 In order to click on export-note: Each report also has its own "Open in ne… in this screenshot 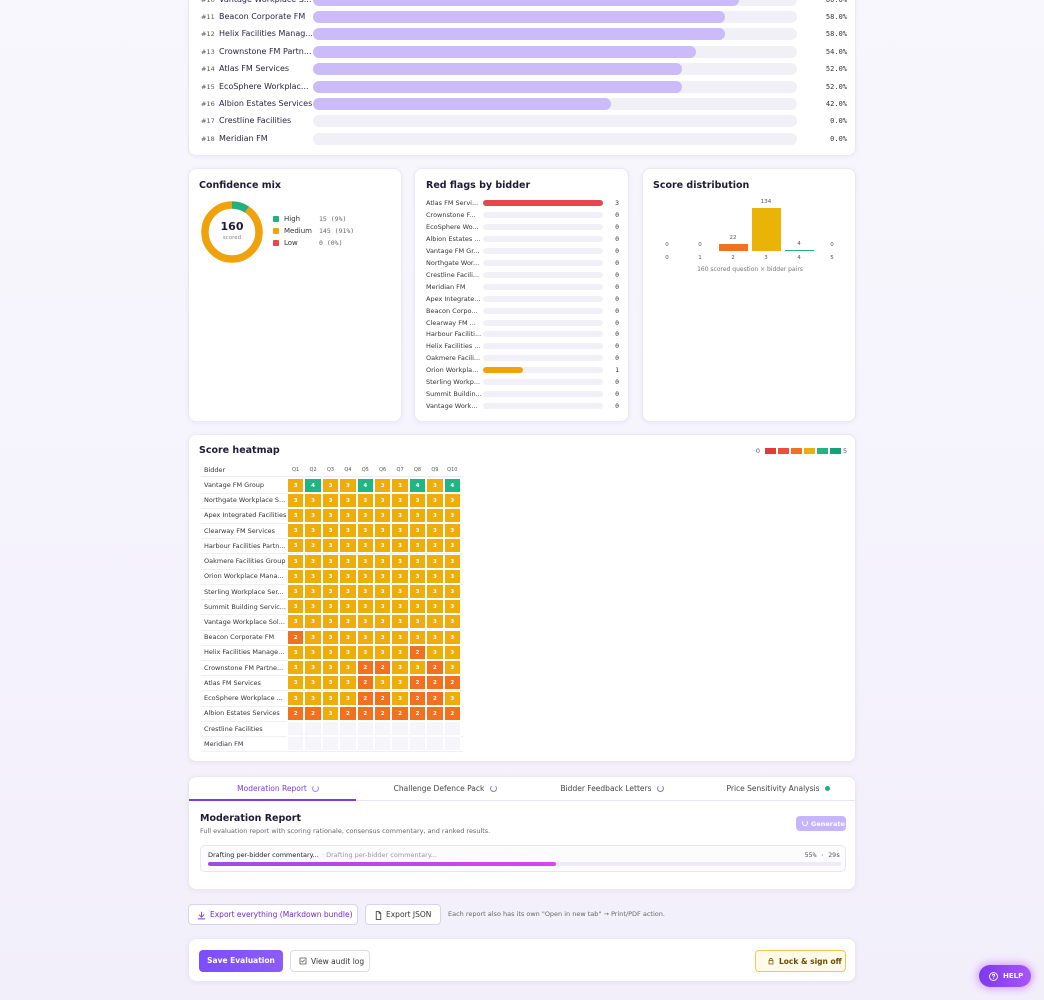, I will do `click(556, 914)`.